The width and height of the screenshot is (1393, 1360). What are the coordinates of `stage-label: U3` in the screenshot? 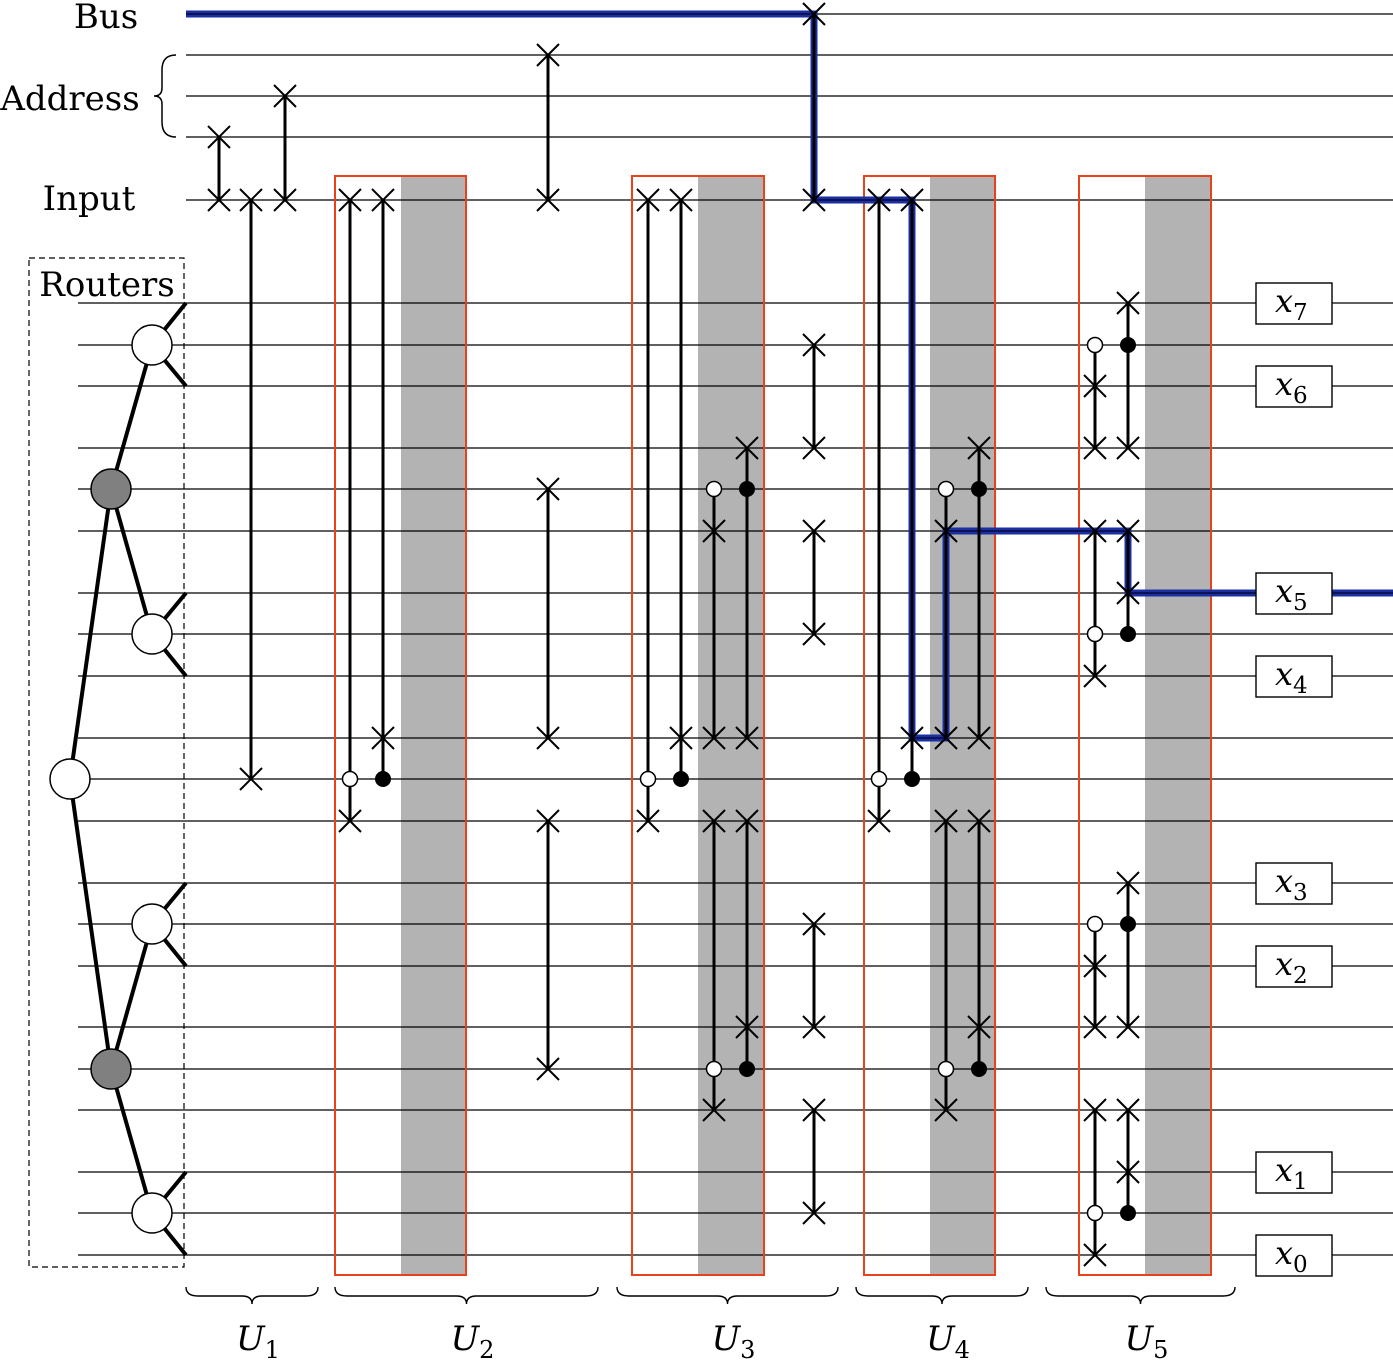 It's located at (734, 1339).